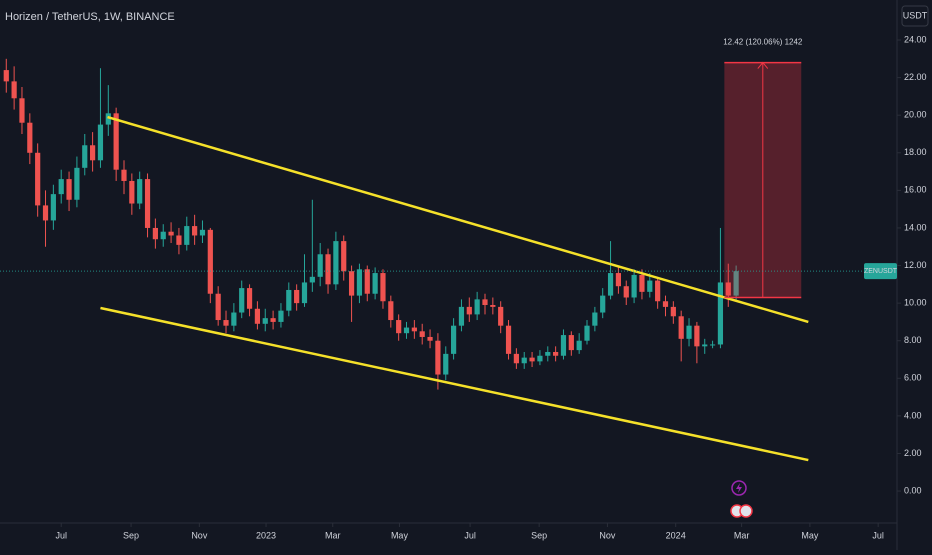 The width and height of the screenshot is (932, 555). What do you see at coordinates (741, 499) in the screenshot?
I see `event-icons` at bounding box center [741, 499].